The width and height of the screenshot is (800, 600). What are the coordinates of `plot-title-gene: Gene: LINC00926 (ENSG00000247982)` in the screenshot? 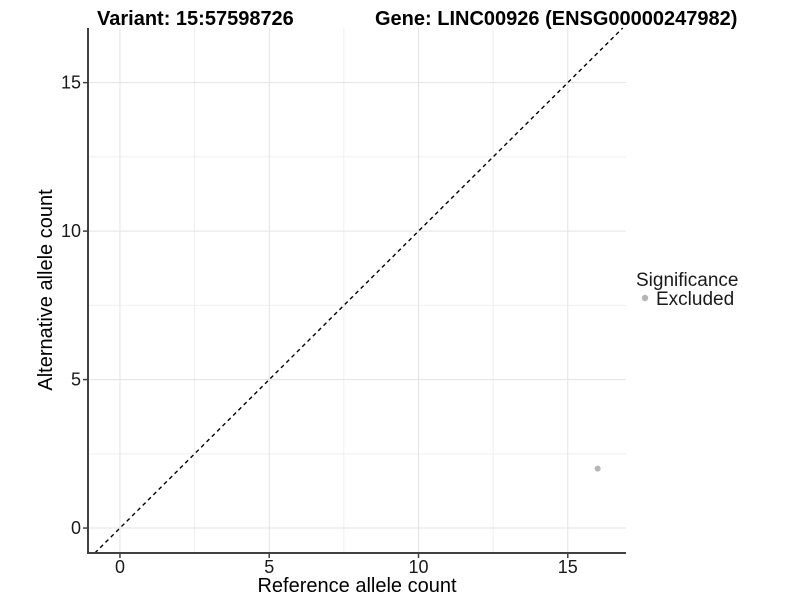 It's located at (556, 19).